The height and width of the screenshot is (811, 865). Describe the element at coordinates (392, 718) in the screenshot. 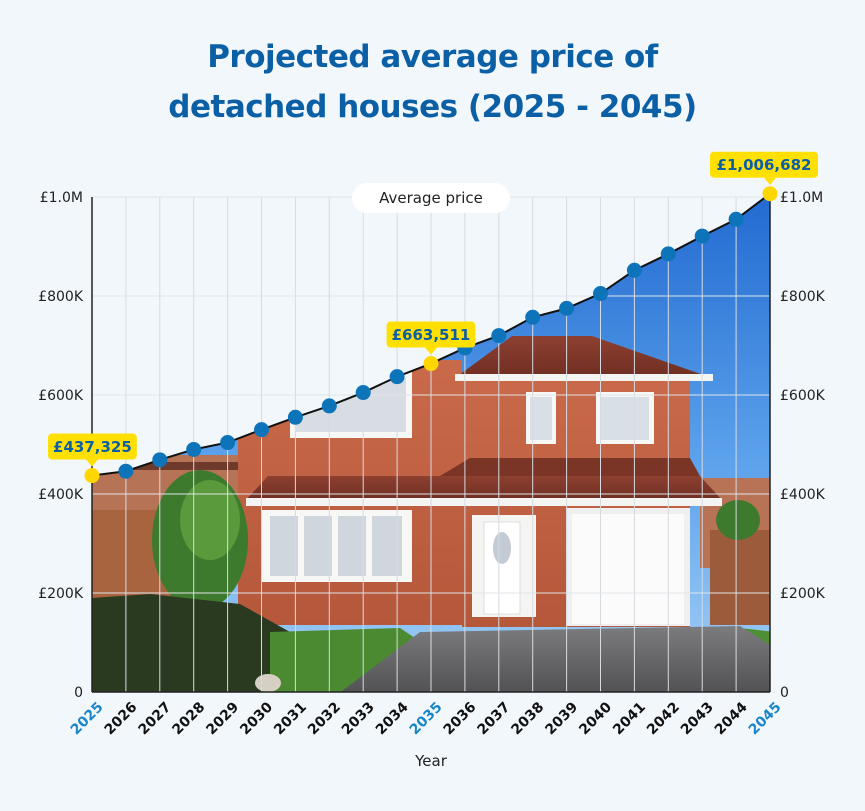

I see `x-tick-label: 2034` at that location.